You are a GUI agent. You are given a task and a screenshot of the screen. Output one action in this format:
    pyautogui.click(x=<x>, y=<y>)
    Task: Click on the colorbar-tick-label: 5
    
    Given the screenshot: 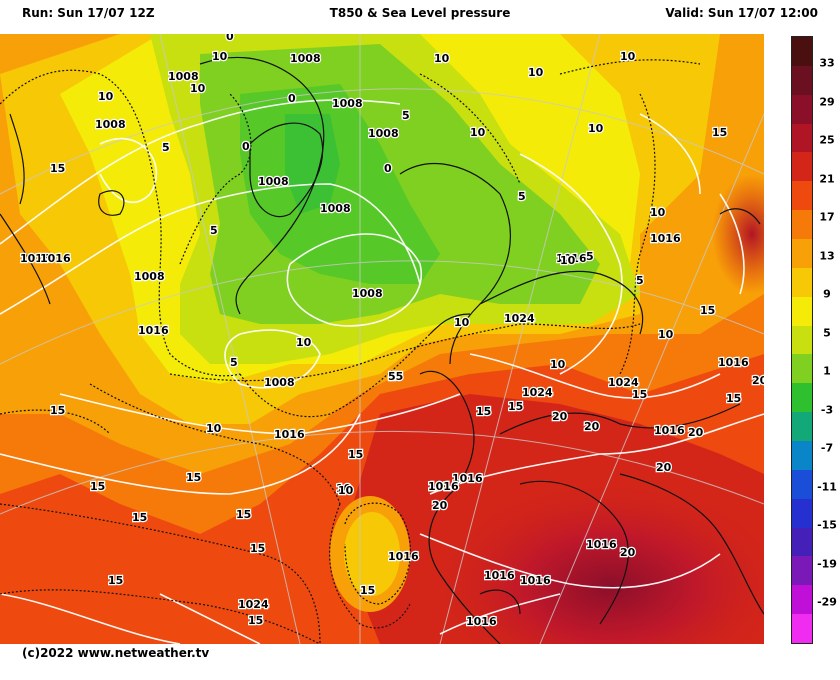 What is the action you would take?
    pyautogui.click(x=827, y=332)
    